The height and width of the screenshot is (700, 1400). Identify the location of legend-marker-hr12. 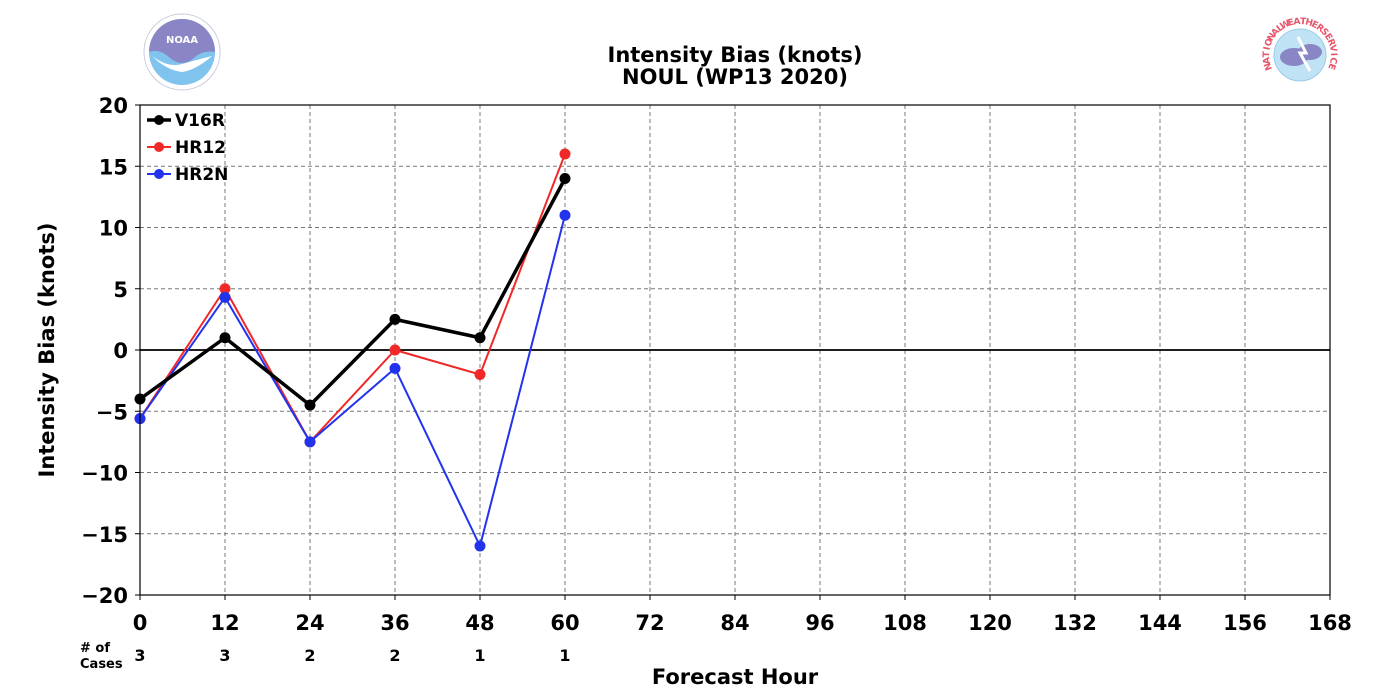
(159, 147).